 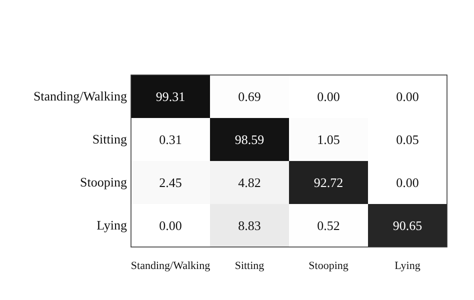 What do you see at coordinates (328, 140) in the screenshot?
I see `data-label: 1.05` at bounding box center [328, 140].